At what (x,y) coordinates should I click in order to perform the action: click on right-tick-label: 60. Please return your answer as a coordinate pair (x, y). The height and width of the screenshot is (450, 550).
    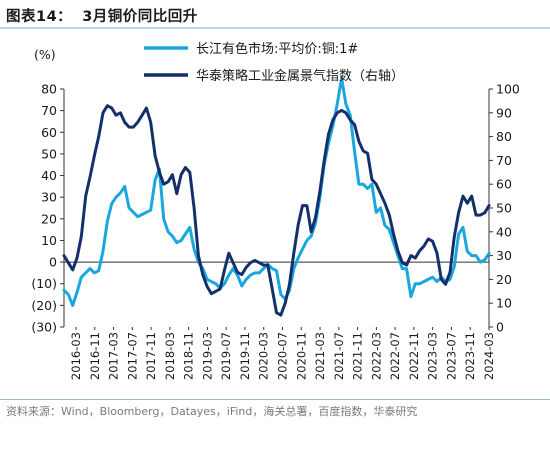
    Looking at the image, I should click on (504, 184).